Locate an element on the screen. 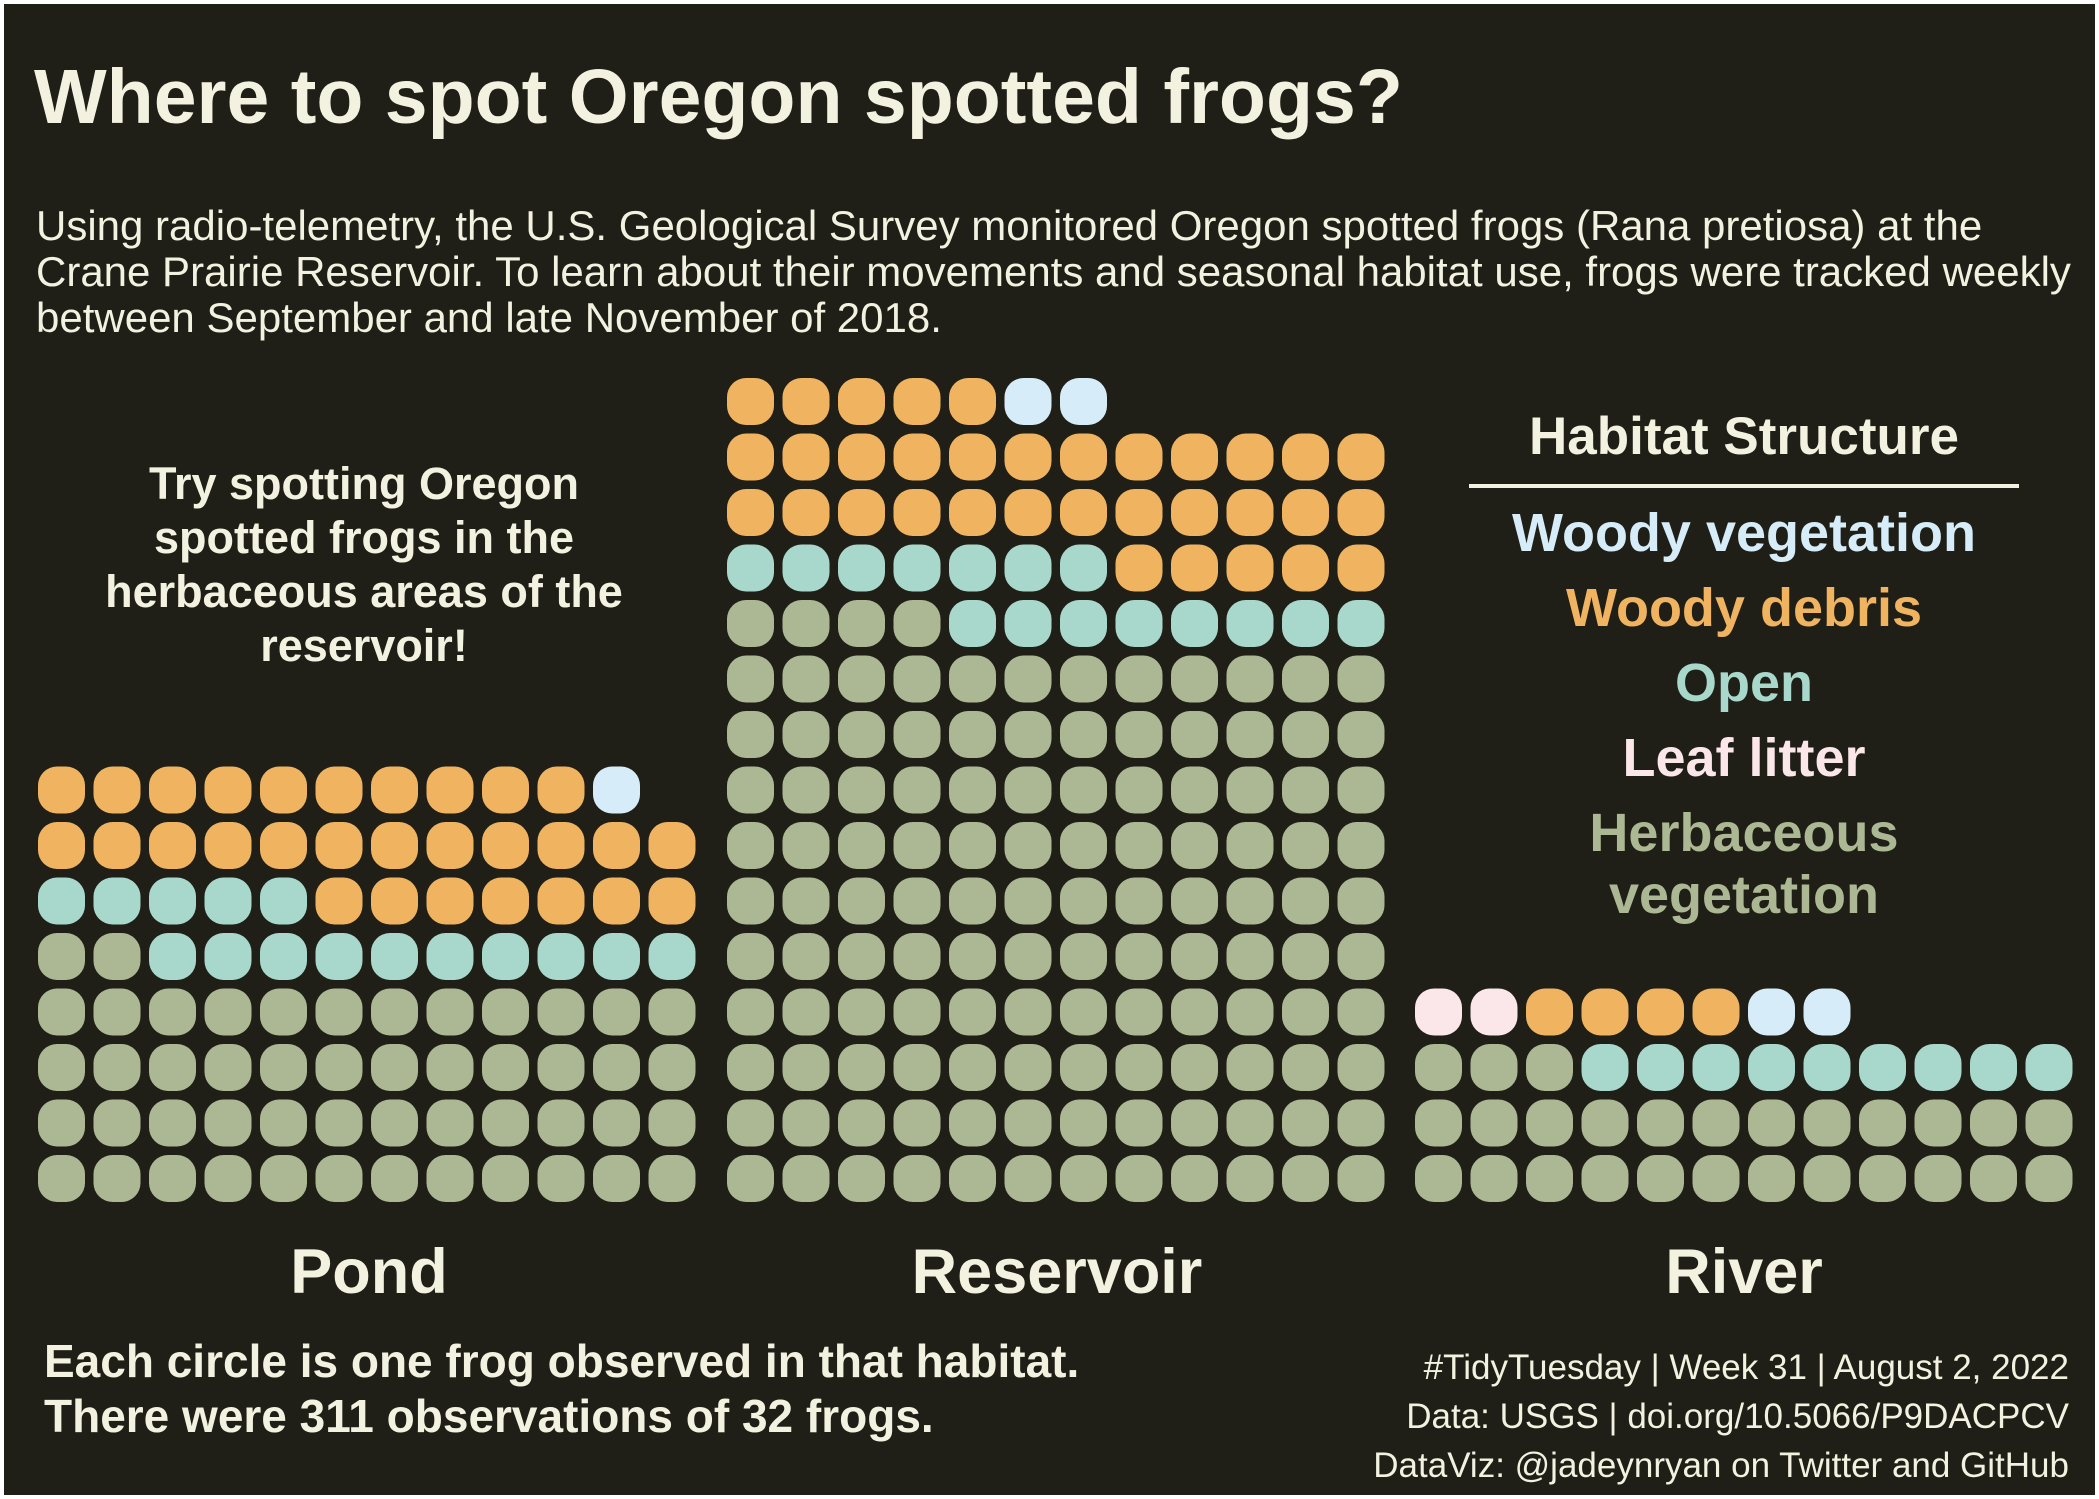 The image size is (2099, 1499). legend-title: Habitat Structure is located at coordinates (1744, 445).